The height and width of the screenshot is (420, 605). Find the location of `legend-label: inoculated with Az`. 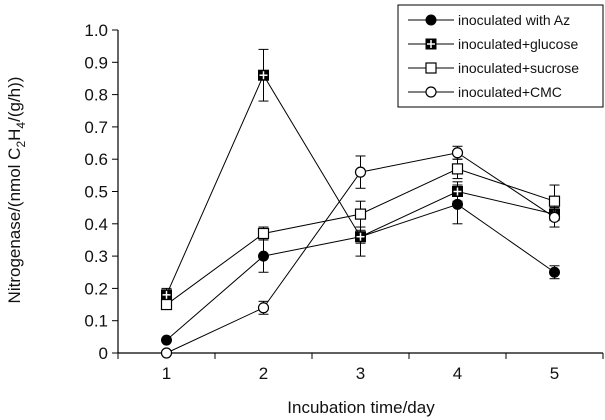

legend-label: inoculated with Az is located at coordinates (514, 20).